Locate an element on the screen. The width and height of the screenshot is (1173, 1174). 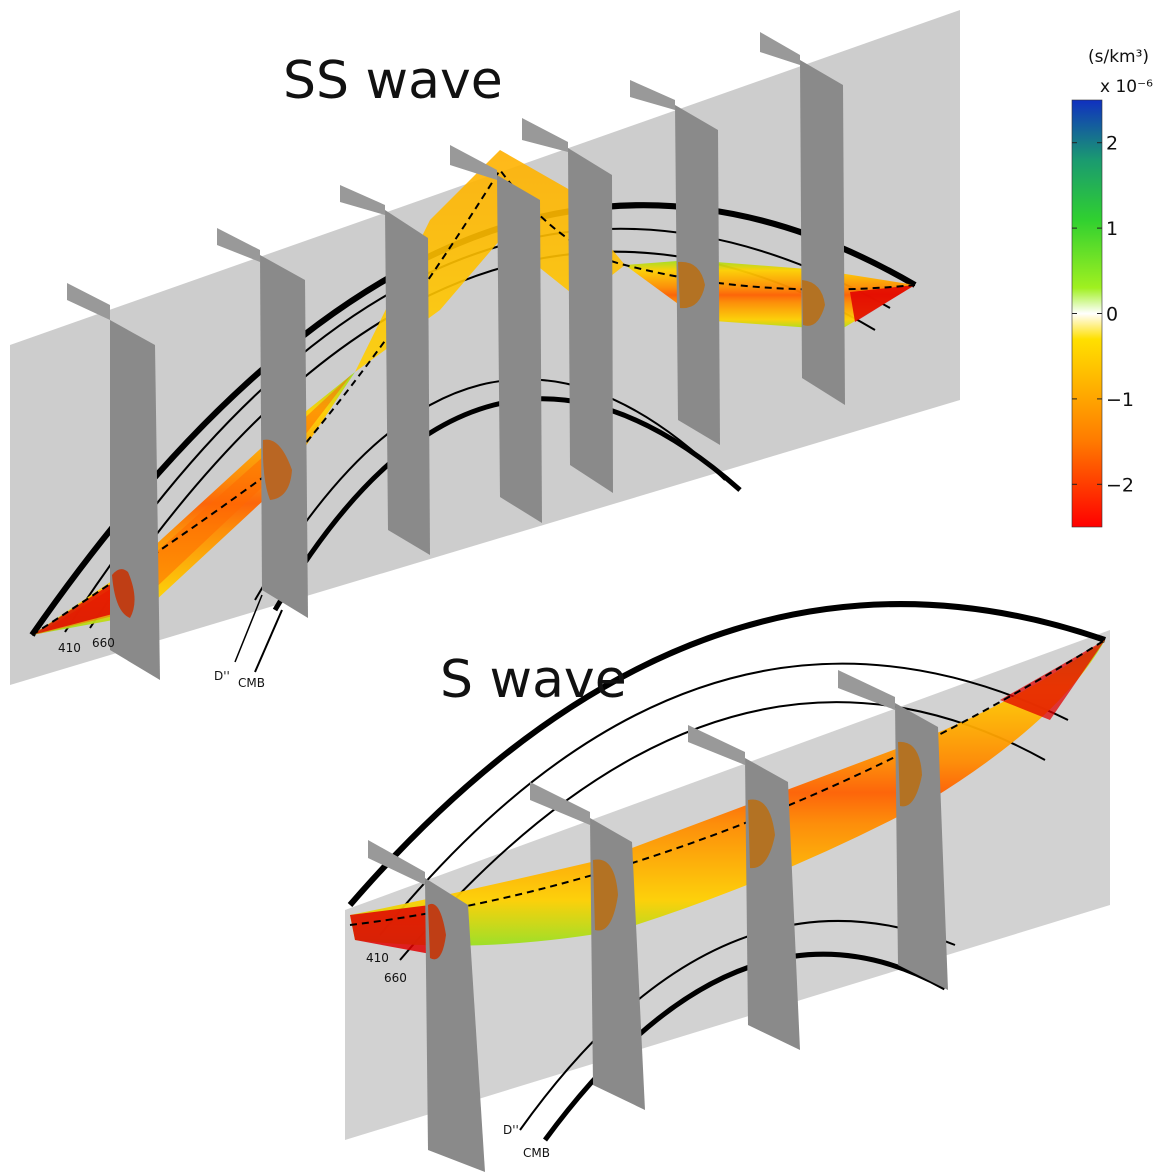
colorbar-scale: x 10⁻⁶ is located at coordinates (1126, 87).